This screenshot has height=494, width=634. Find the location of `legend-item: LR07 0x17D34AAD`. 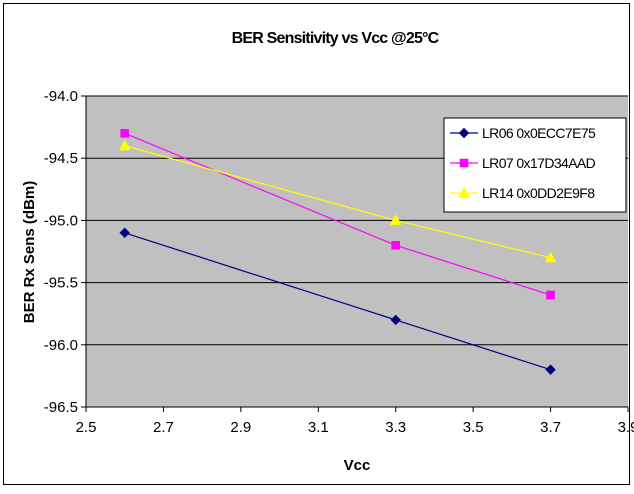

legend-item: LR07 0x17D34AAD is located at coordinates (523, 163).